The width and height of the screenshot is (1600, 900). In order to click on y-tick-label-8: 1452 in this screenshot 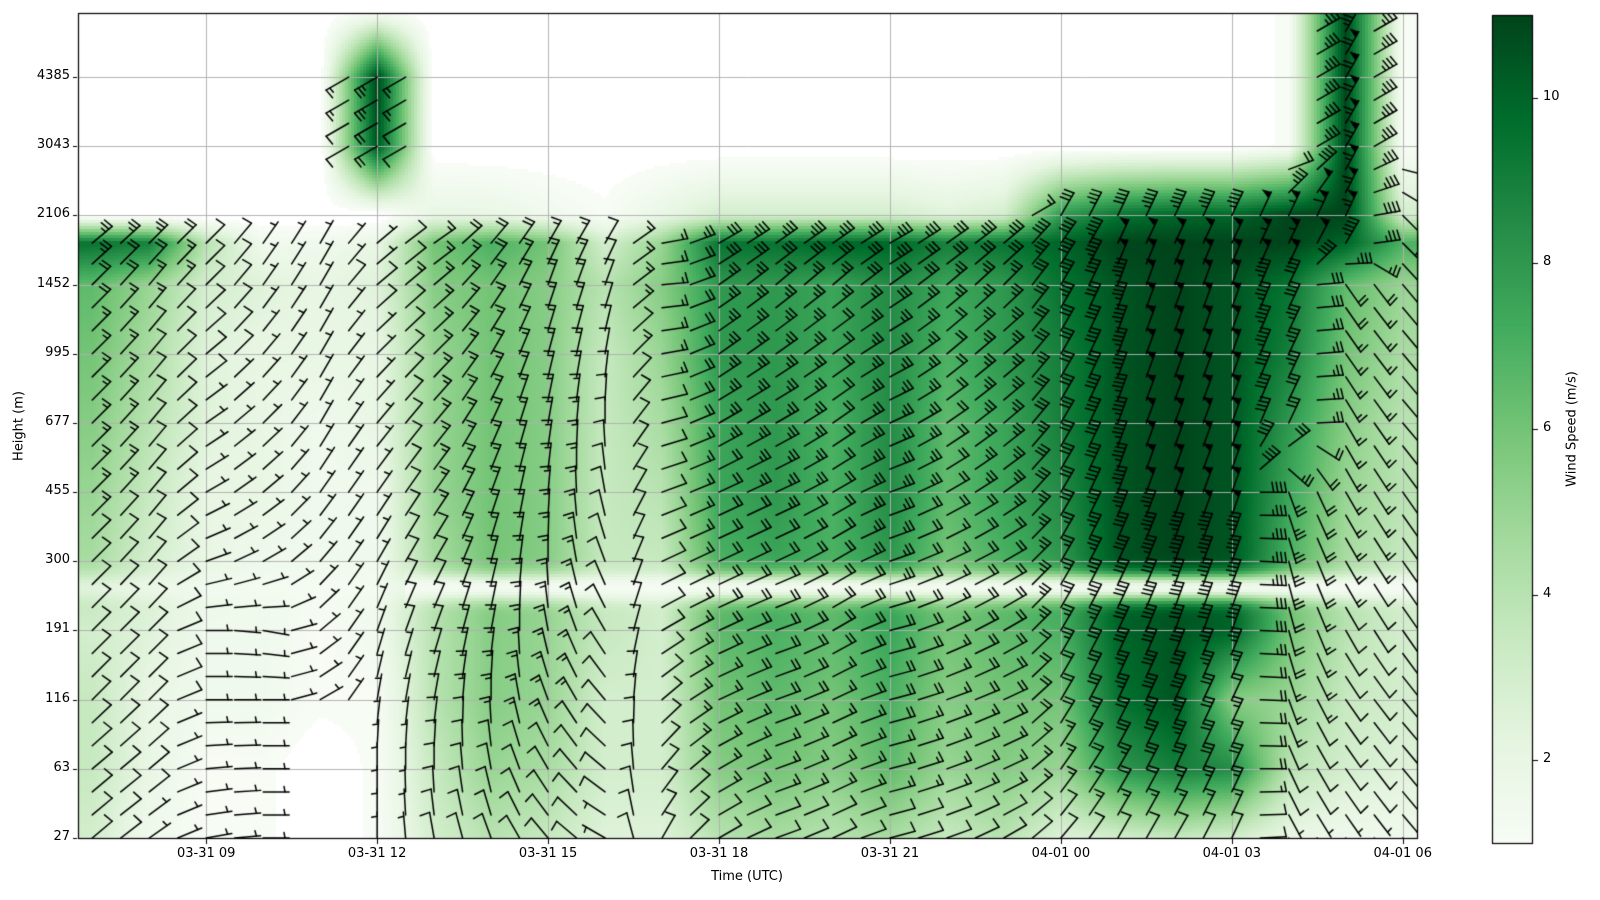, I will do `click(53, 283)`.